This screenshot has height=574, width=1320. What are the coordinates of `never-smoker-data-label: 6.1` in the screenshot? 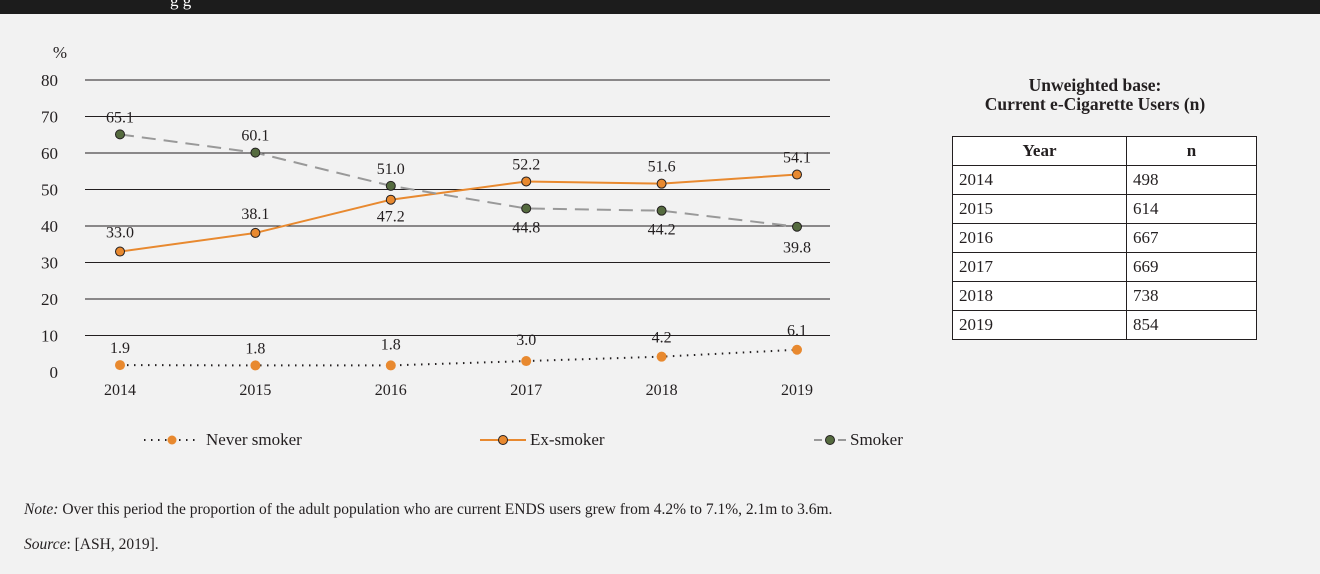 It's located at (797, 331).